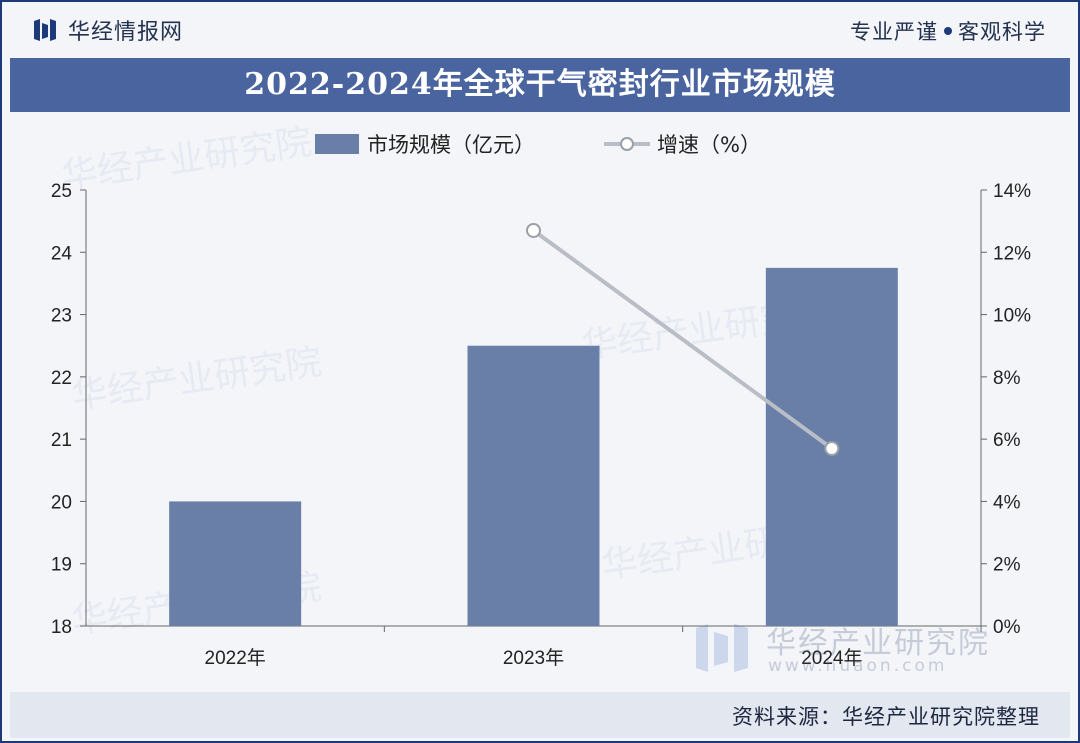 This screenshot has width=1080, height=743. What do you see at coordinates (61, 440) in the screenshot?
I see `y-left-tick-label: 21` at bounding box center [61, 440].